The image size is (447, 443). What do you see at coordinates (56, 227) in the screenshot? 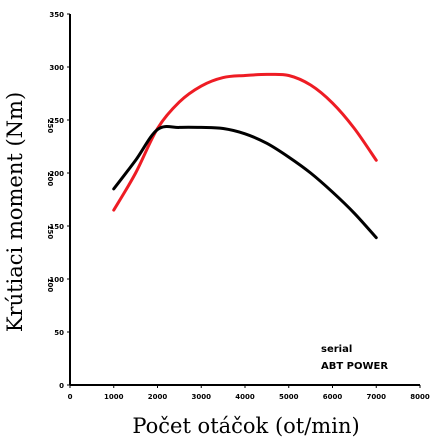
I see `y-tick-label: 150` at bounding box center [56, 227].